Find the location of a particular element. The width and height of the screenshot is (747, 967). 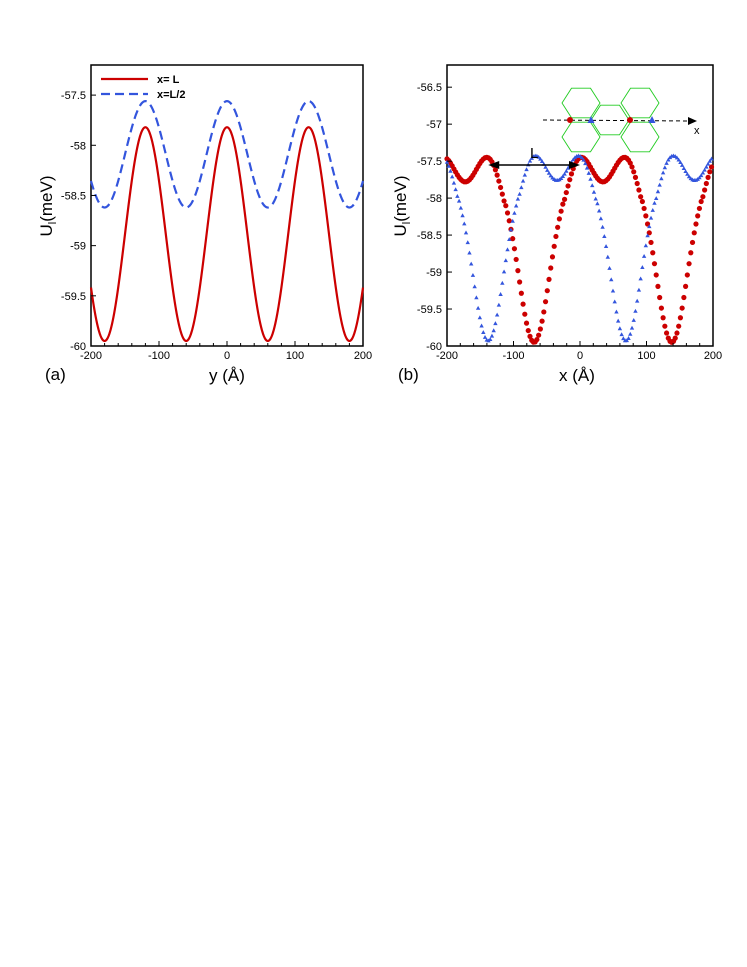

ticks-a: -200 -100 0 100 200 -57.5 -58 -58.5 -59 -59.5 -60 is located at coordinates (216, 226).